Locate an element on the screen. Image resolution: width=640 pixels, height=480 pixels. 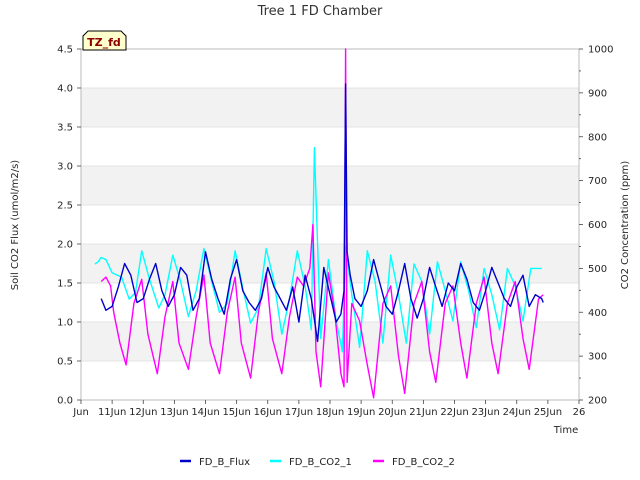
x-tick-label-15: 25Jun is located at coordinates (548, 412).